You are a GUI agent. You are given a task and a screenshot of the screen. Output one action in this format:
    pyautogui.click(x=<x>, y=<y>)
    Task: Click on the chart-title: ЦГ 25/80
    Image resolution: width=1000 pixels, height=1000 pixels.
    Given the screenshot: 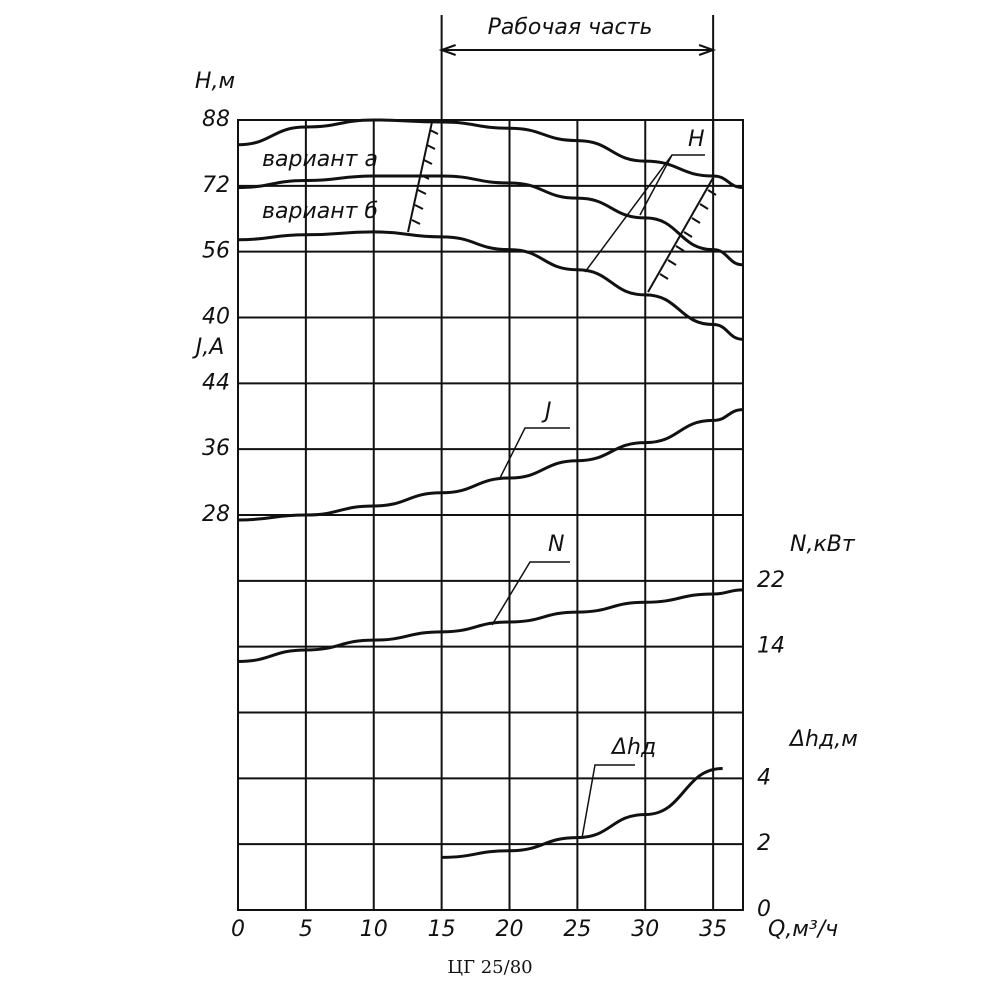 What is the action you would take?
    pyautogui.click(x=489, y=967)
    